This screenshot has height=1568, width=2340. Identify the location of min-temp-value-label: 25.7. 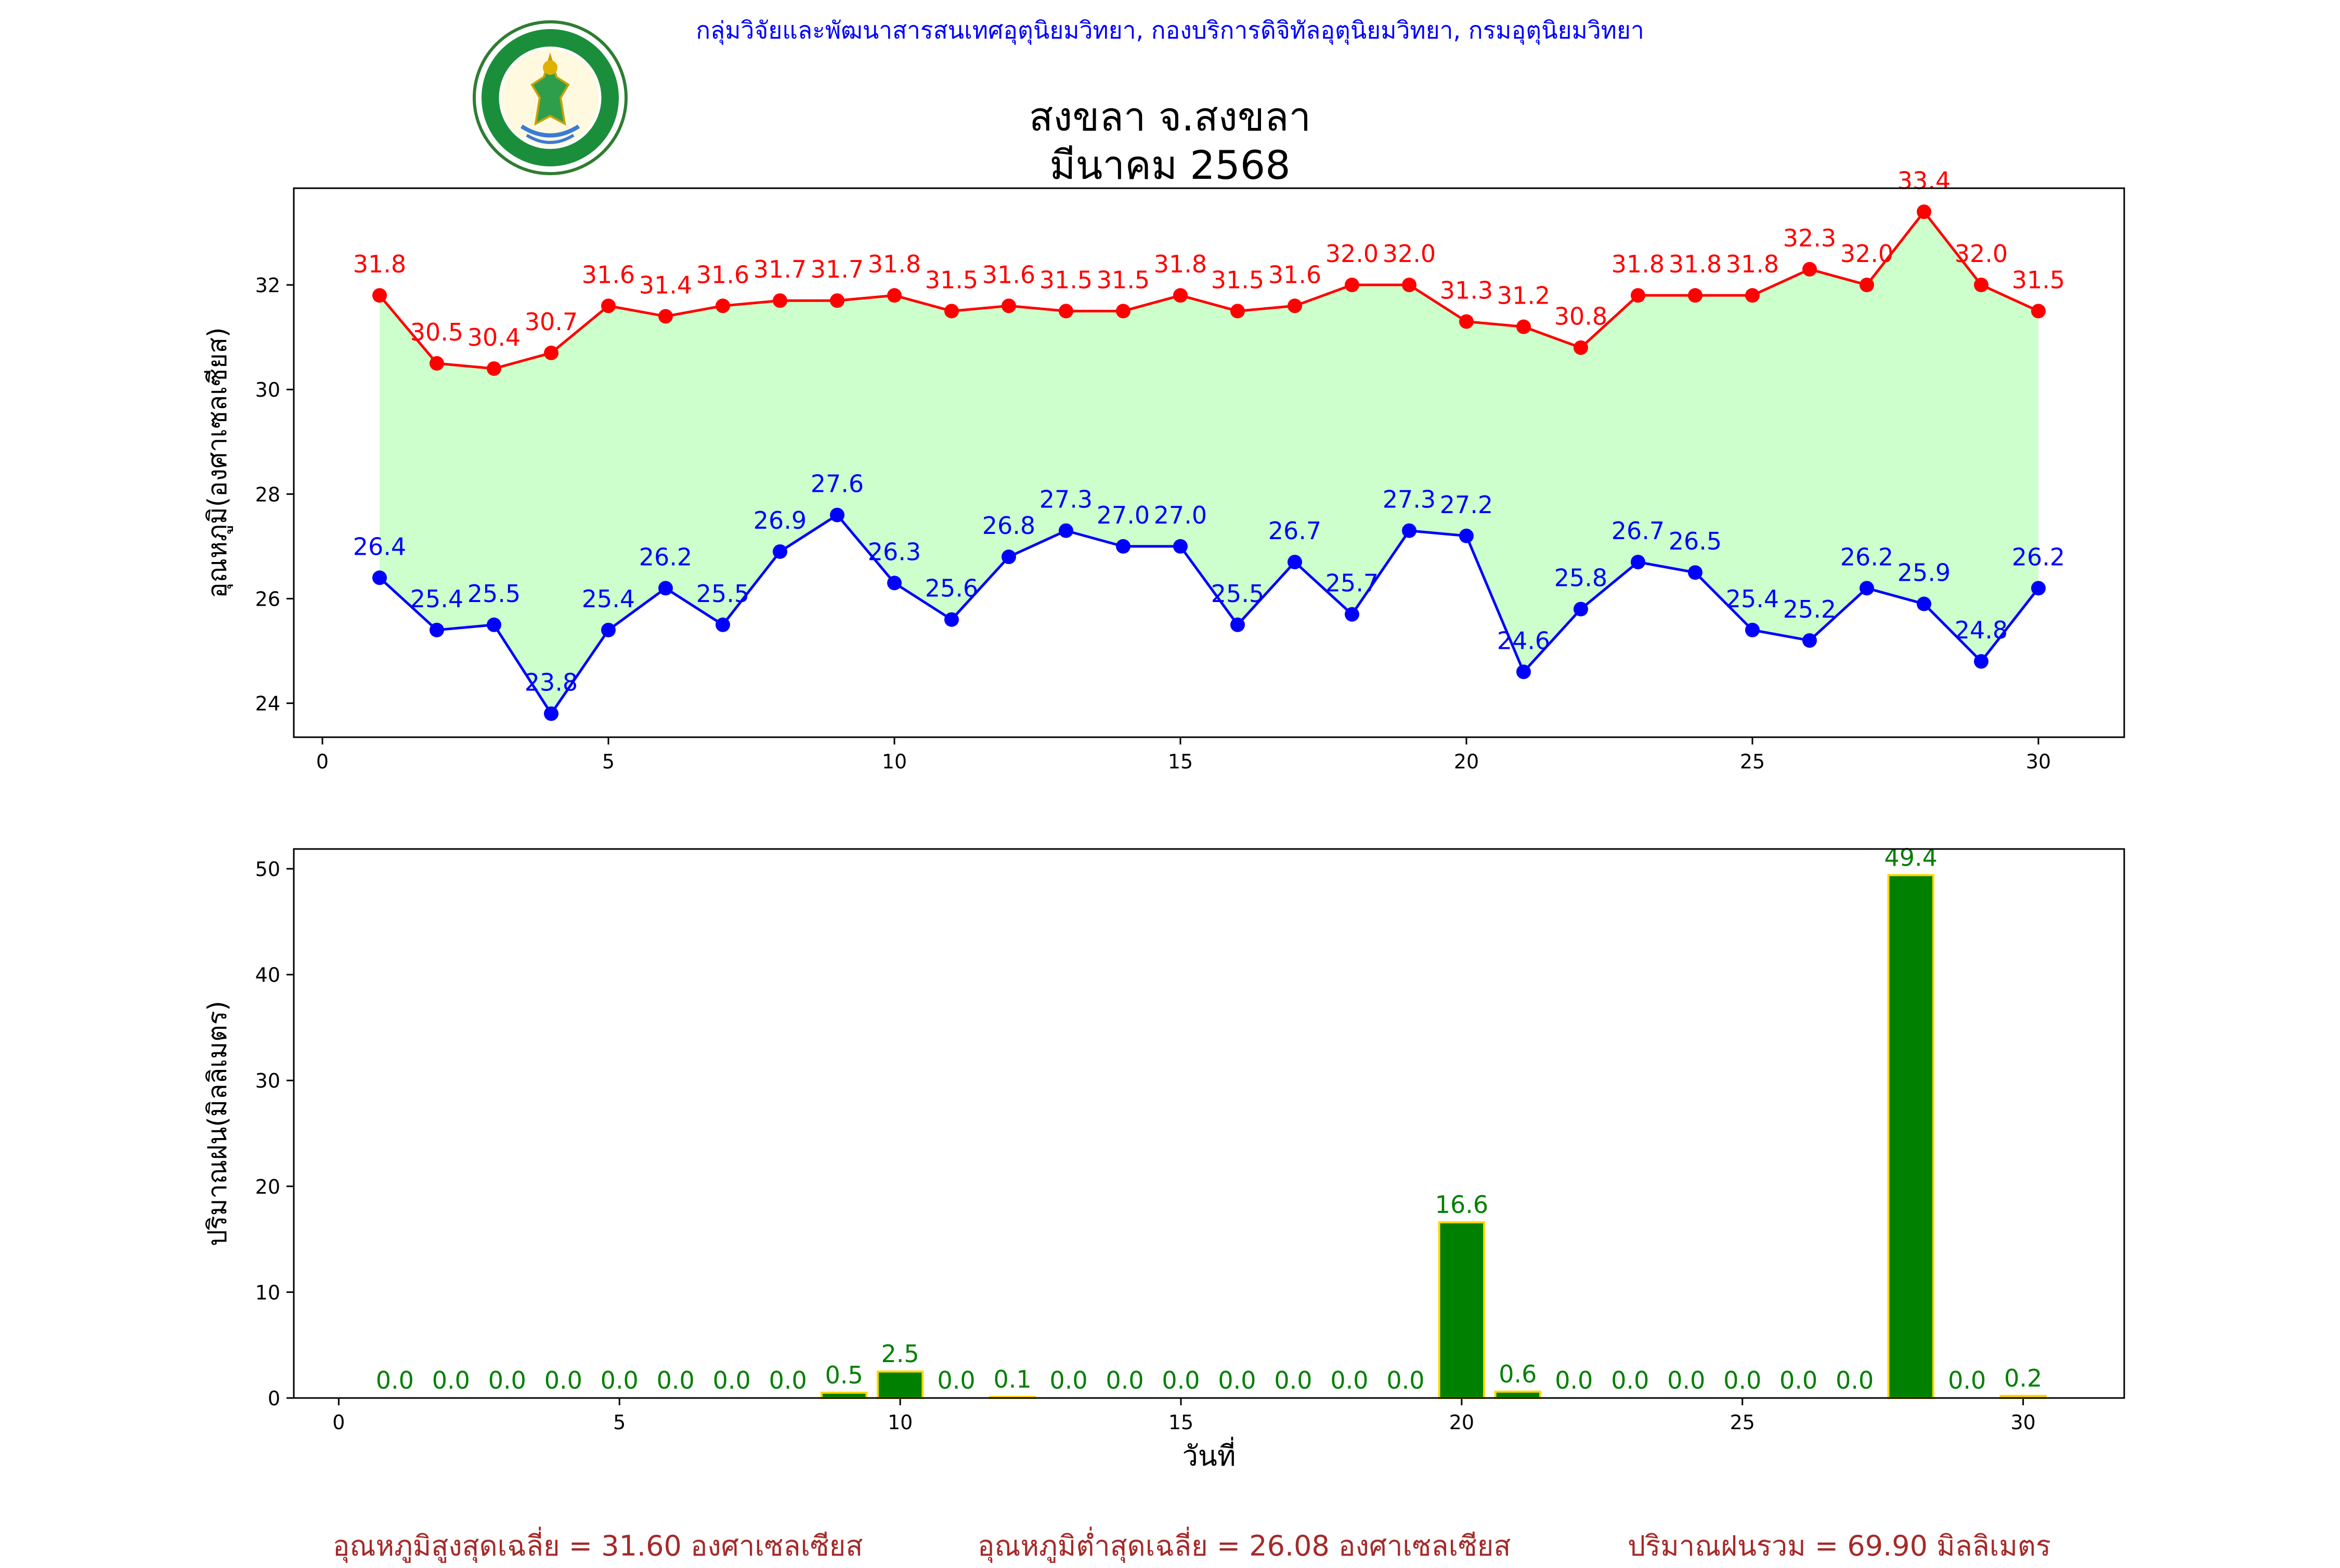
(1352, 583).